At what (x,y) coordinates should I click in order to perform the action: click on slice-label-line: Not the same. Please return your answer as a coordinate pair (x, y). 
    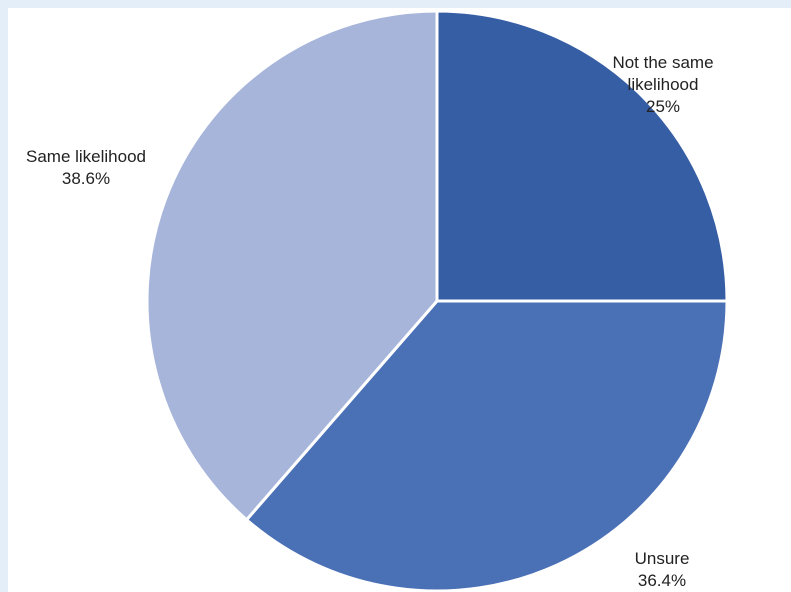
    Looking at the image, I should click on (663, 62).